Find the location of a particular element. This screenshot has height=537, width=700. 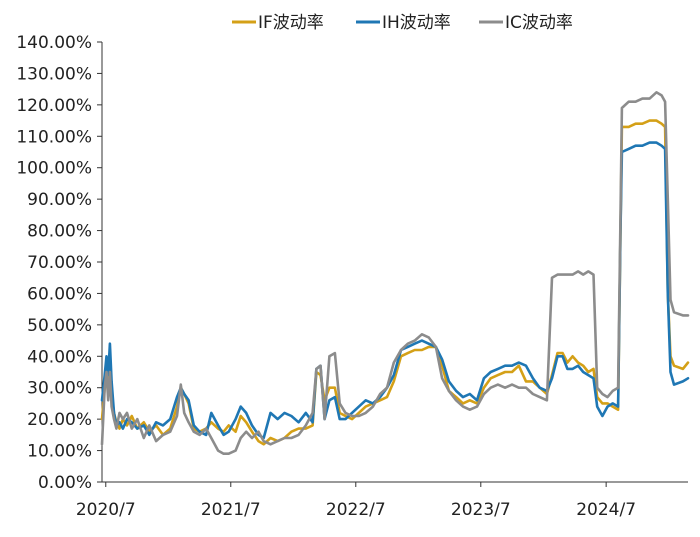

y-tick-label: 60.00% is located at coordinates (59, 294).